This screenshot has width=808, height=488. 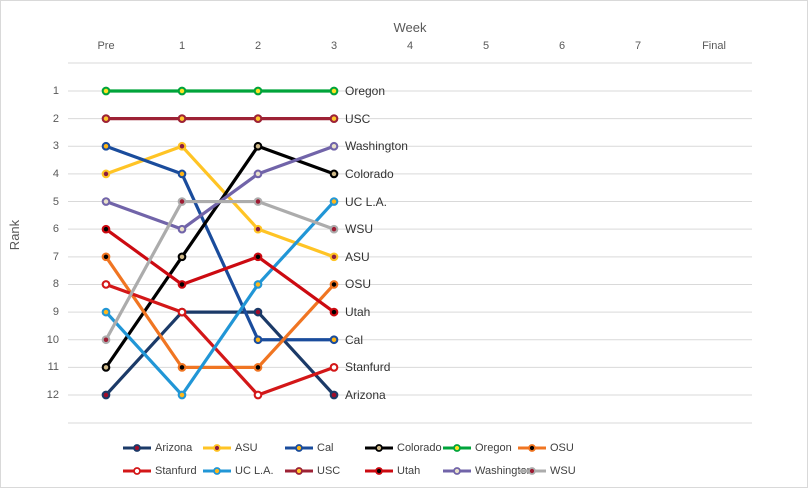 I want to click on series-end-label: ASU, so click(x=357, y=256).